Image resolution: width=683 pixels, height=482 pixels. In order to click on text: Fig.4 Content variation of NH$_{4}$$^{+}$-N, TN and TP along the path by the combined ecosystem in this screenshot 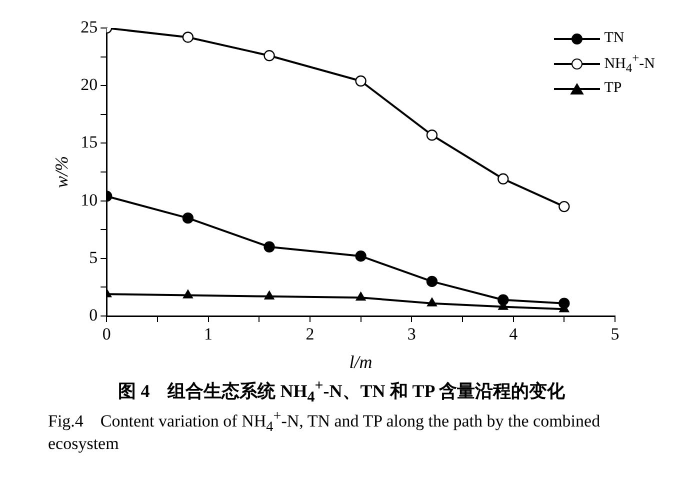, I will do `click(324, 431)`.